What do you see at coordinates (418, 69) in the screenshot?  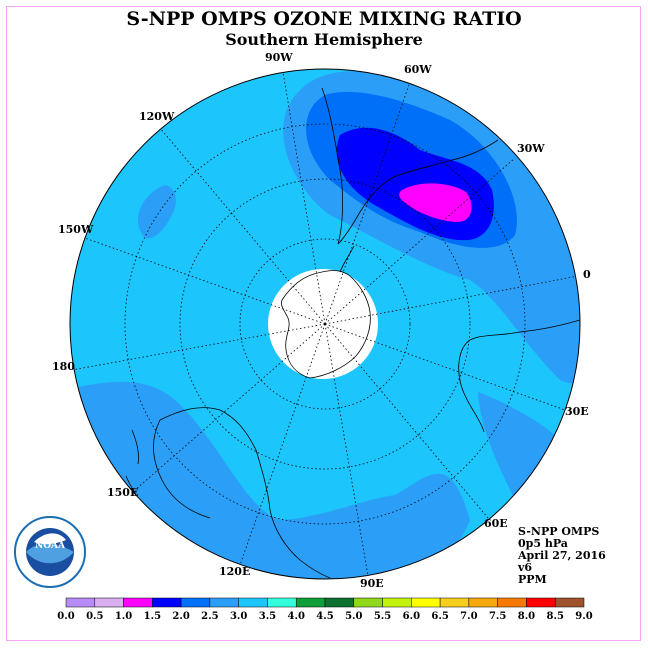 I see `lon-label-60w: 60W` at bounding box center [418, 69].